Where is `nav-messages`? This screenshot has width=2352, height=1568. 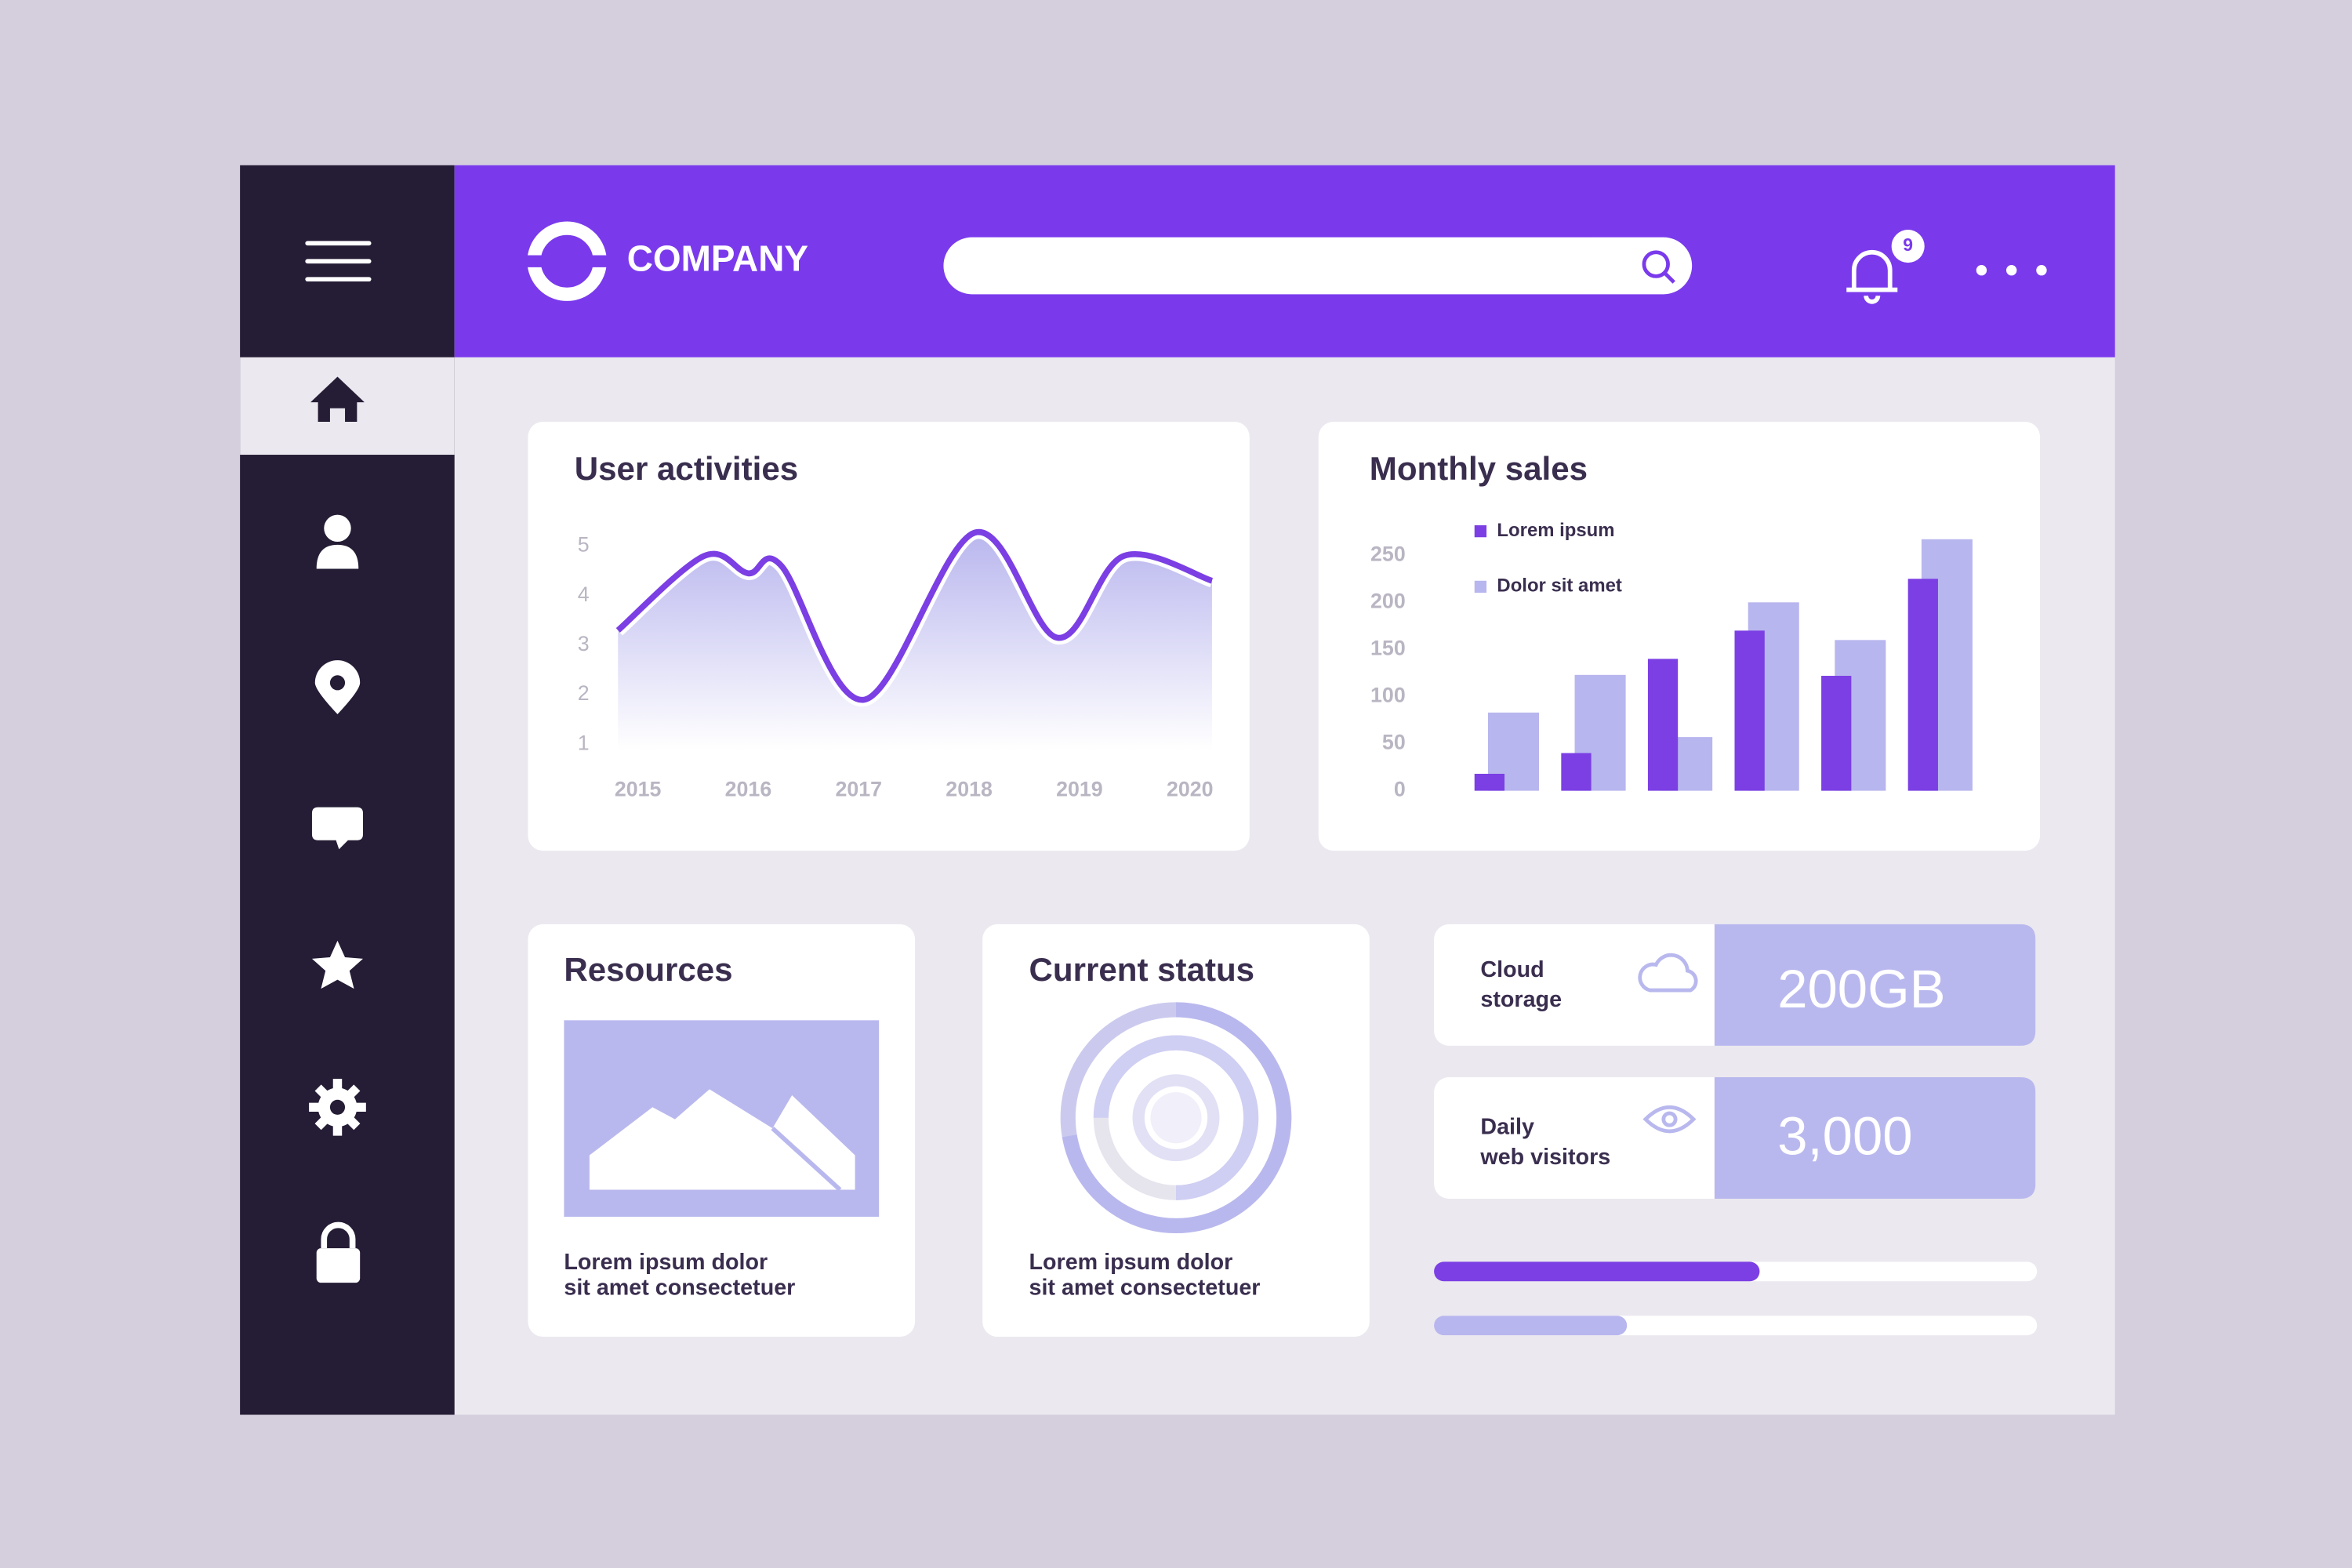
nav-messages is located at coordinates (337, 828).